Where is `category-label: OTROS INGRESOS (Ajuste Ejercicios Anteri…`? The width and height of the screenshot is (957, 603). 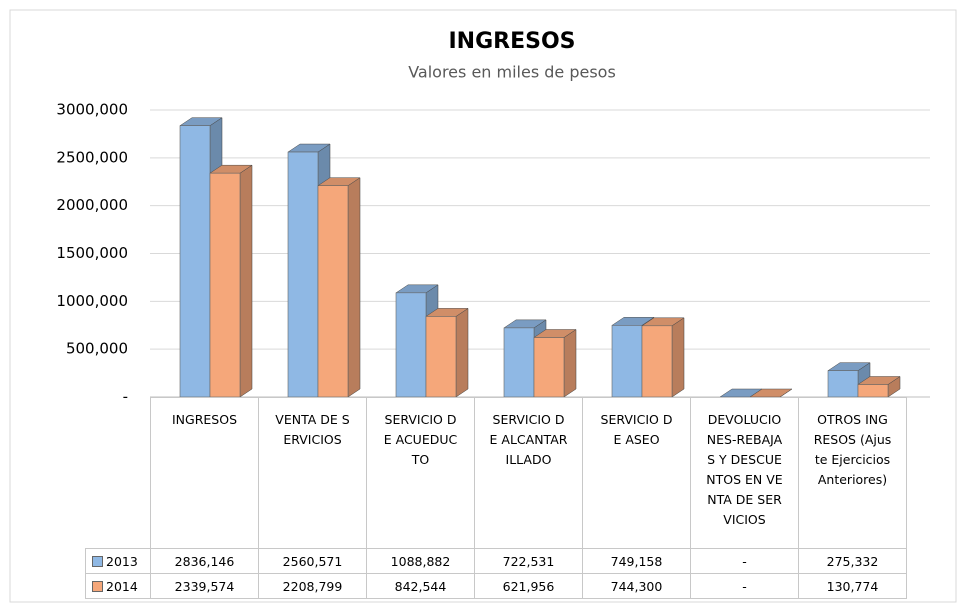
category-label: OTROS INGRESOS (Ajuste Ejercicios Anteri… is located at coordinates (852, 473).